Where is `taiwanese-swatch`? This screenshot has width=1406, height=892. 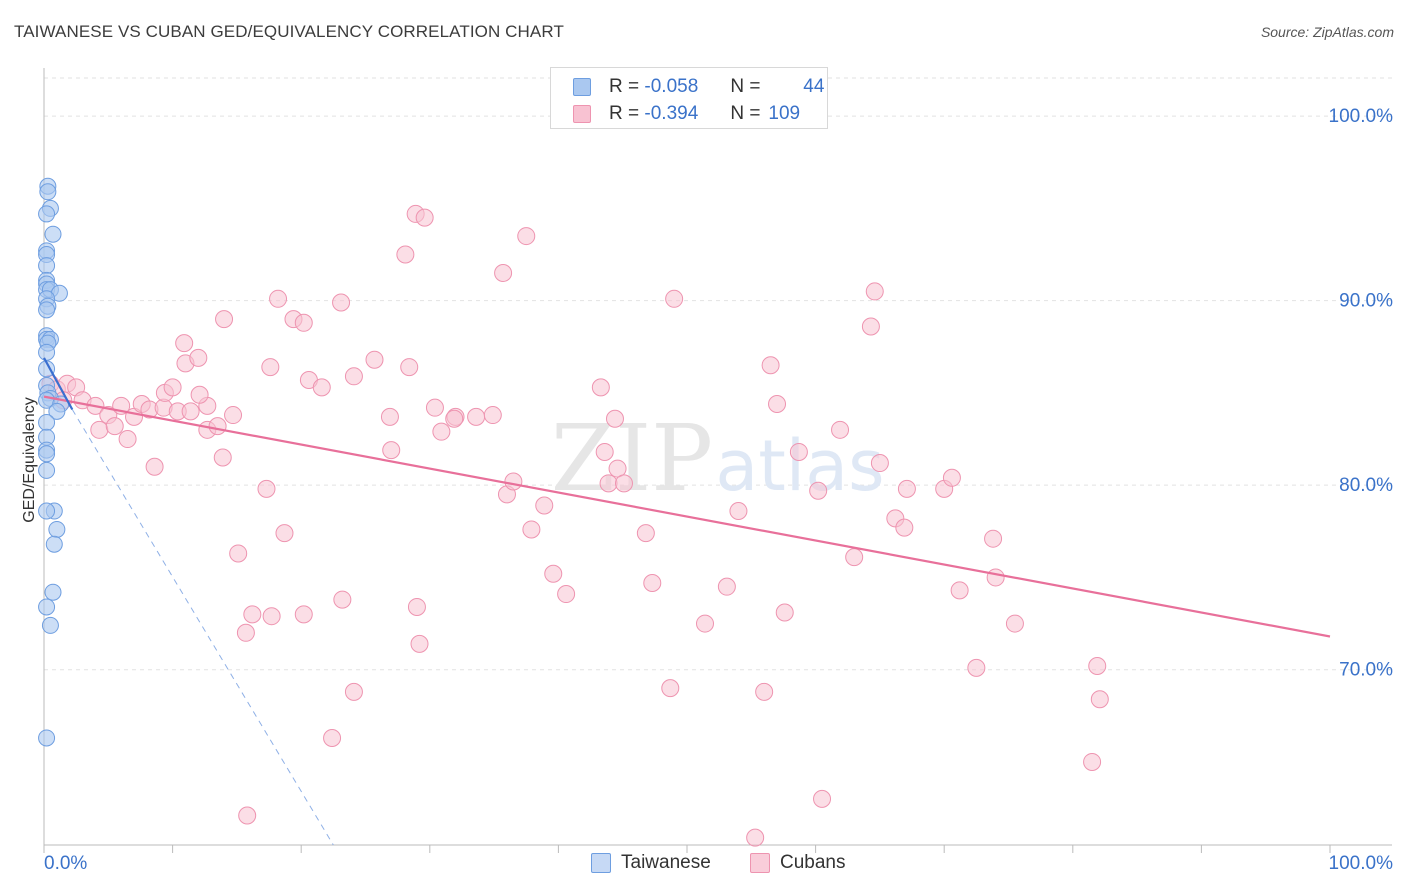
taiwanese-swatch is located at coordinates (601, 863).